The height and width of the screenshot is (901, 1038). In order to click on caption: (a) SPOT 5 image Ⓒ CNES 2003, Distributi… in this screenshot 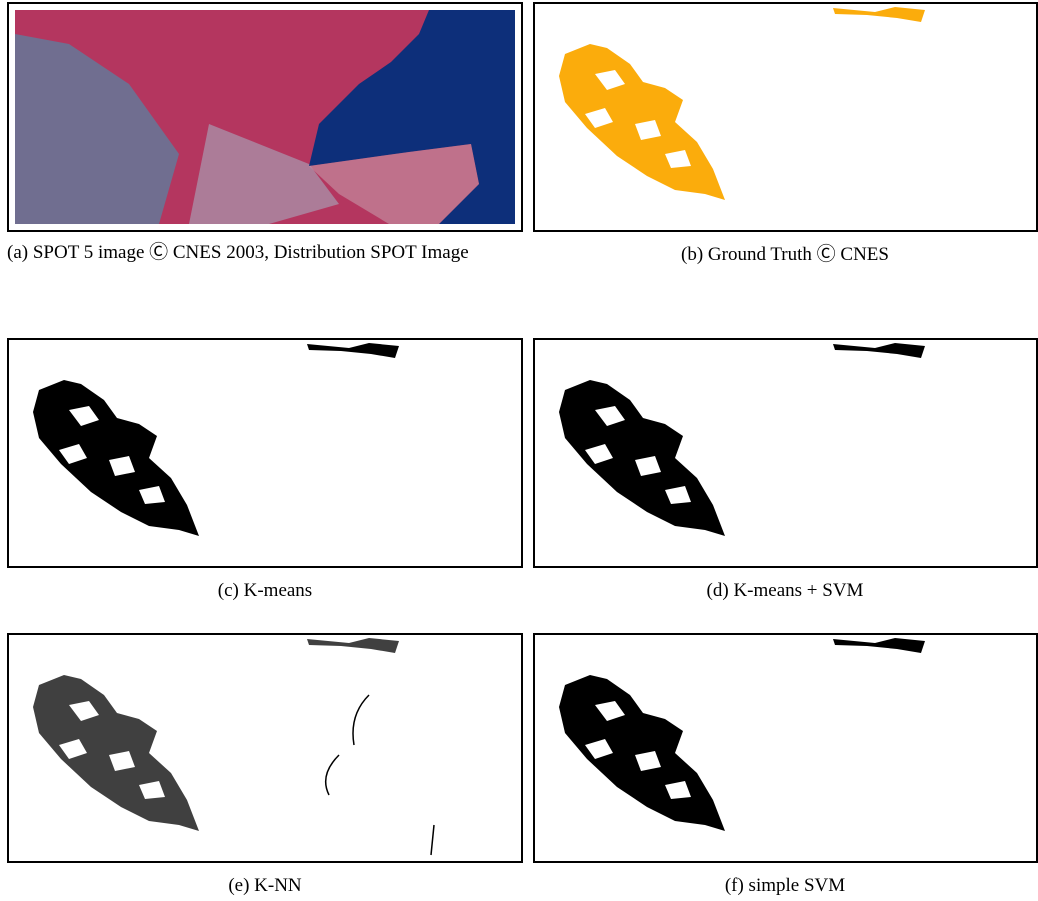, I will do `click(238, 252)`.